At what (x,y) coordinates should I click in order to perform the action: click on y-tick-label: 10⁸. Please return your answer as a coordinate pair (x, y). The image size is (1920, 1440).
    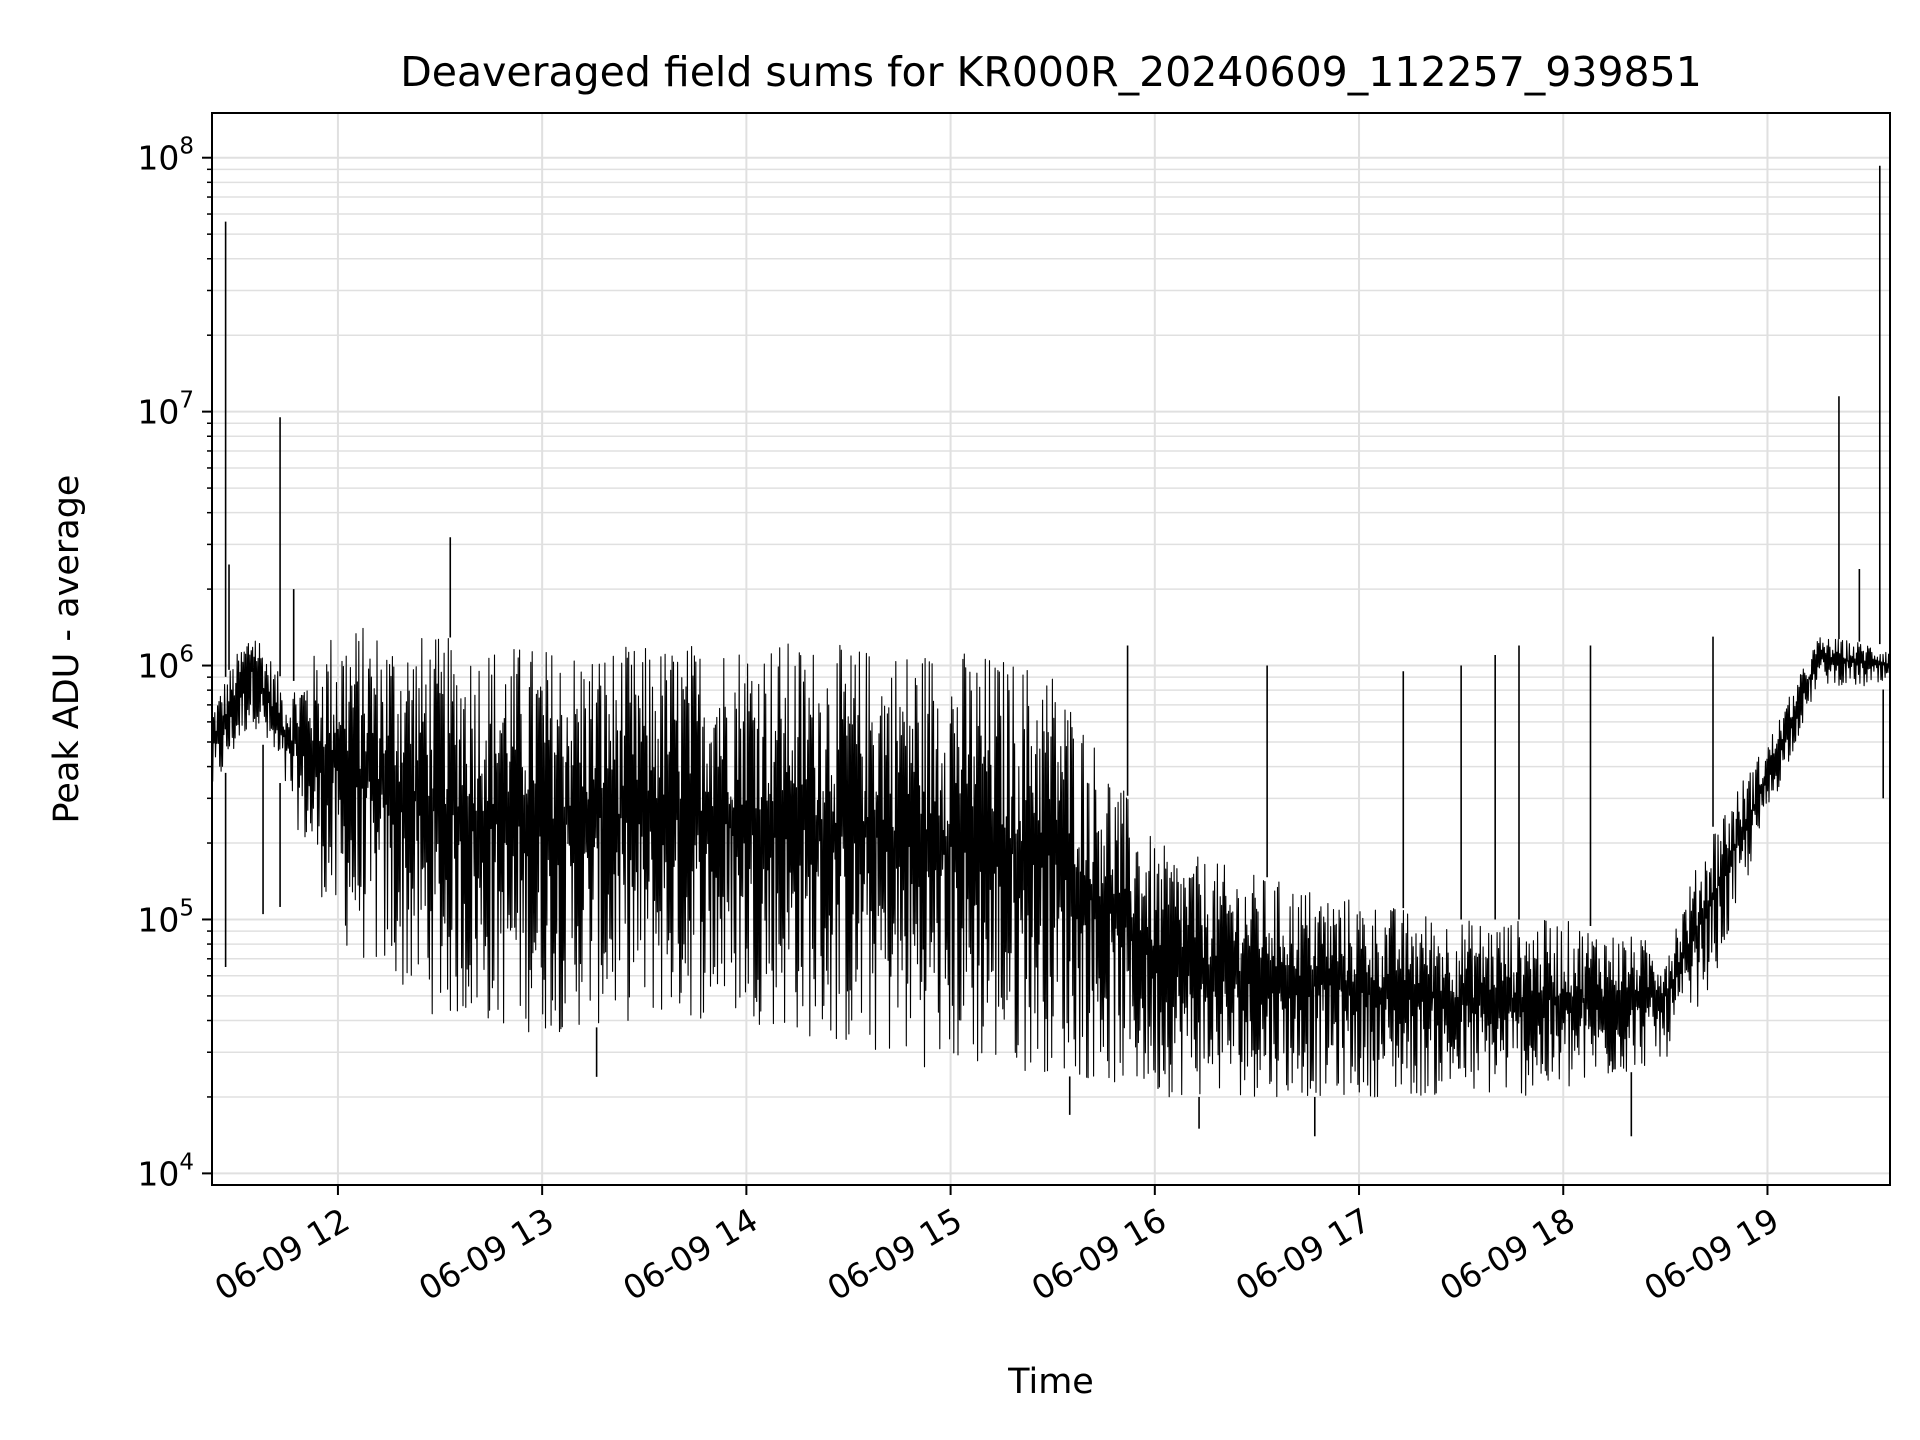
    Looking at the image, I should click on (165, 156).